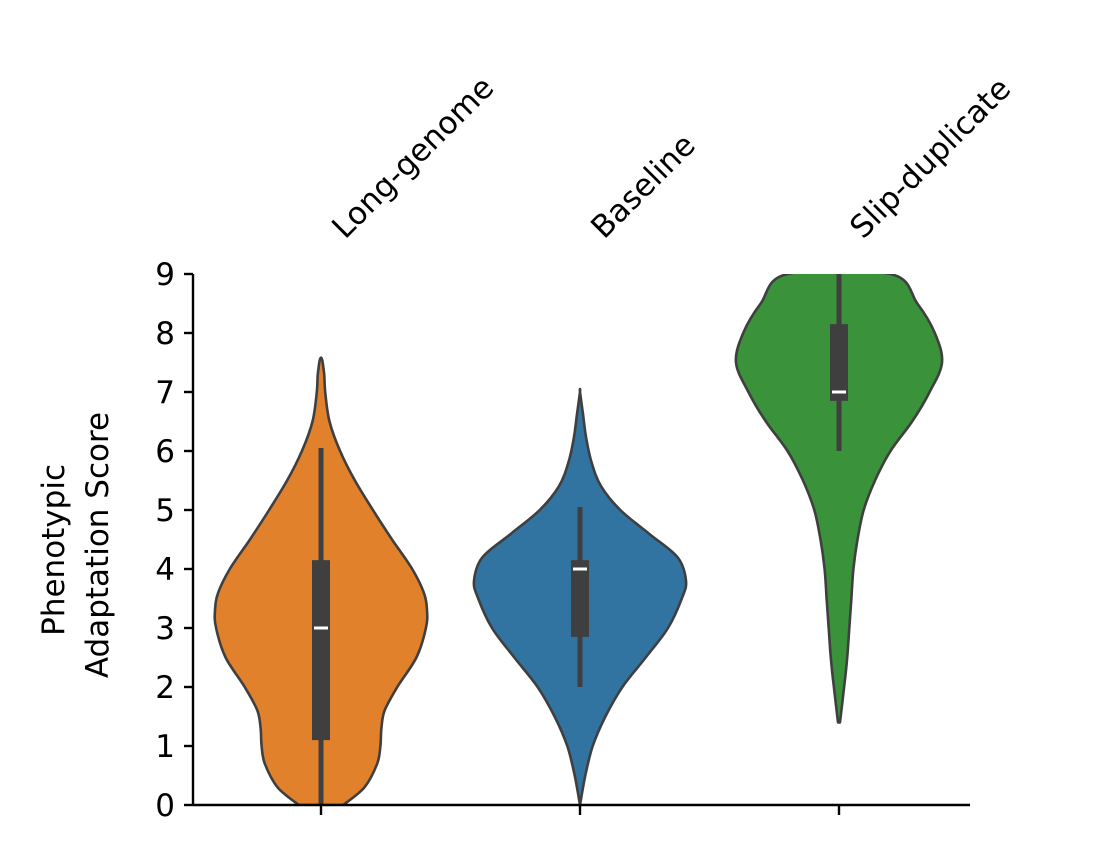 This screenshot has width=1114, height=860. I want to click on y-tick-label: 4, so click(165, 570).